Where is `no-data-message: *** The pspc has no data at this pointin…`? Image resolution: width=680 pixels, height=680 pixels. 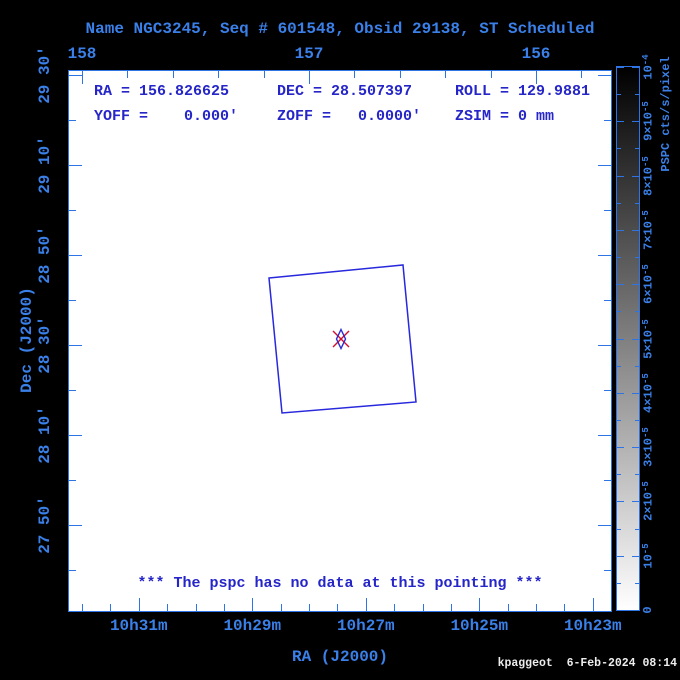 no-data-message: *** The pspc has no data at this pointin… is located at coordinates (340, 583).